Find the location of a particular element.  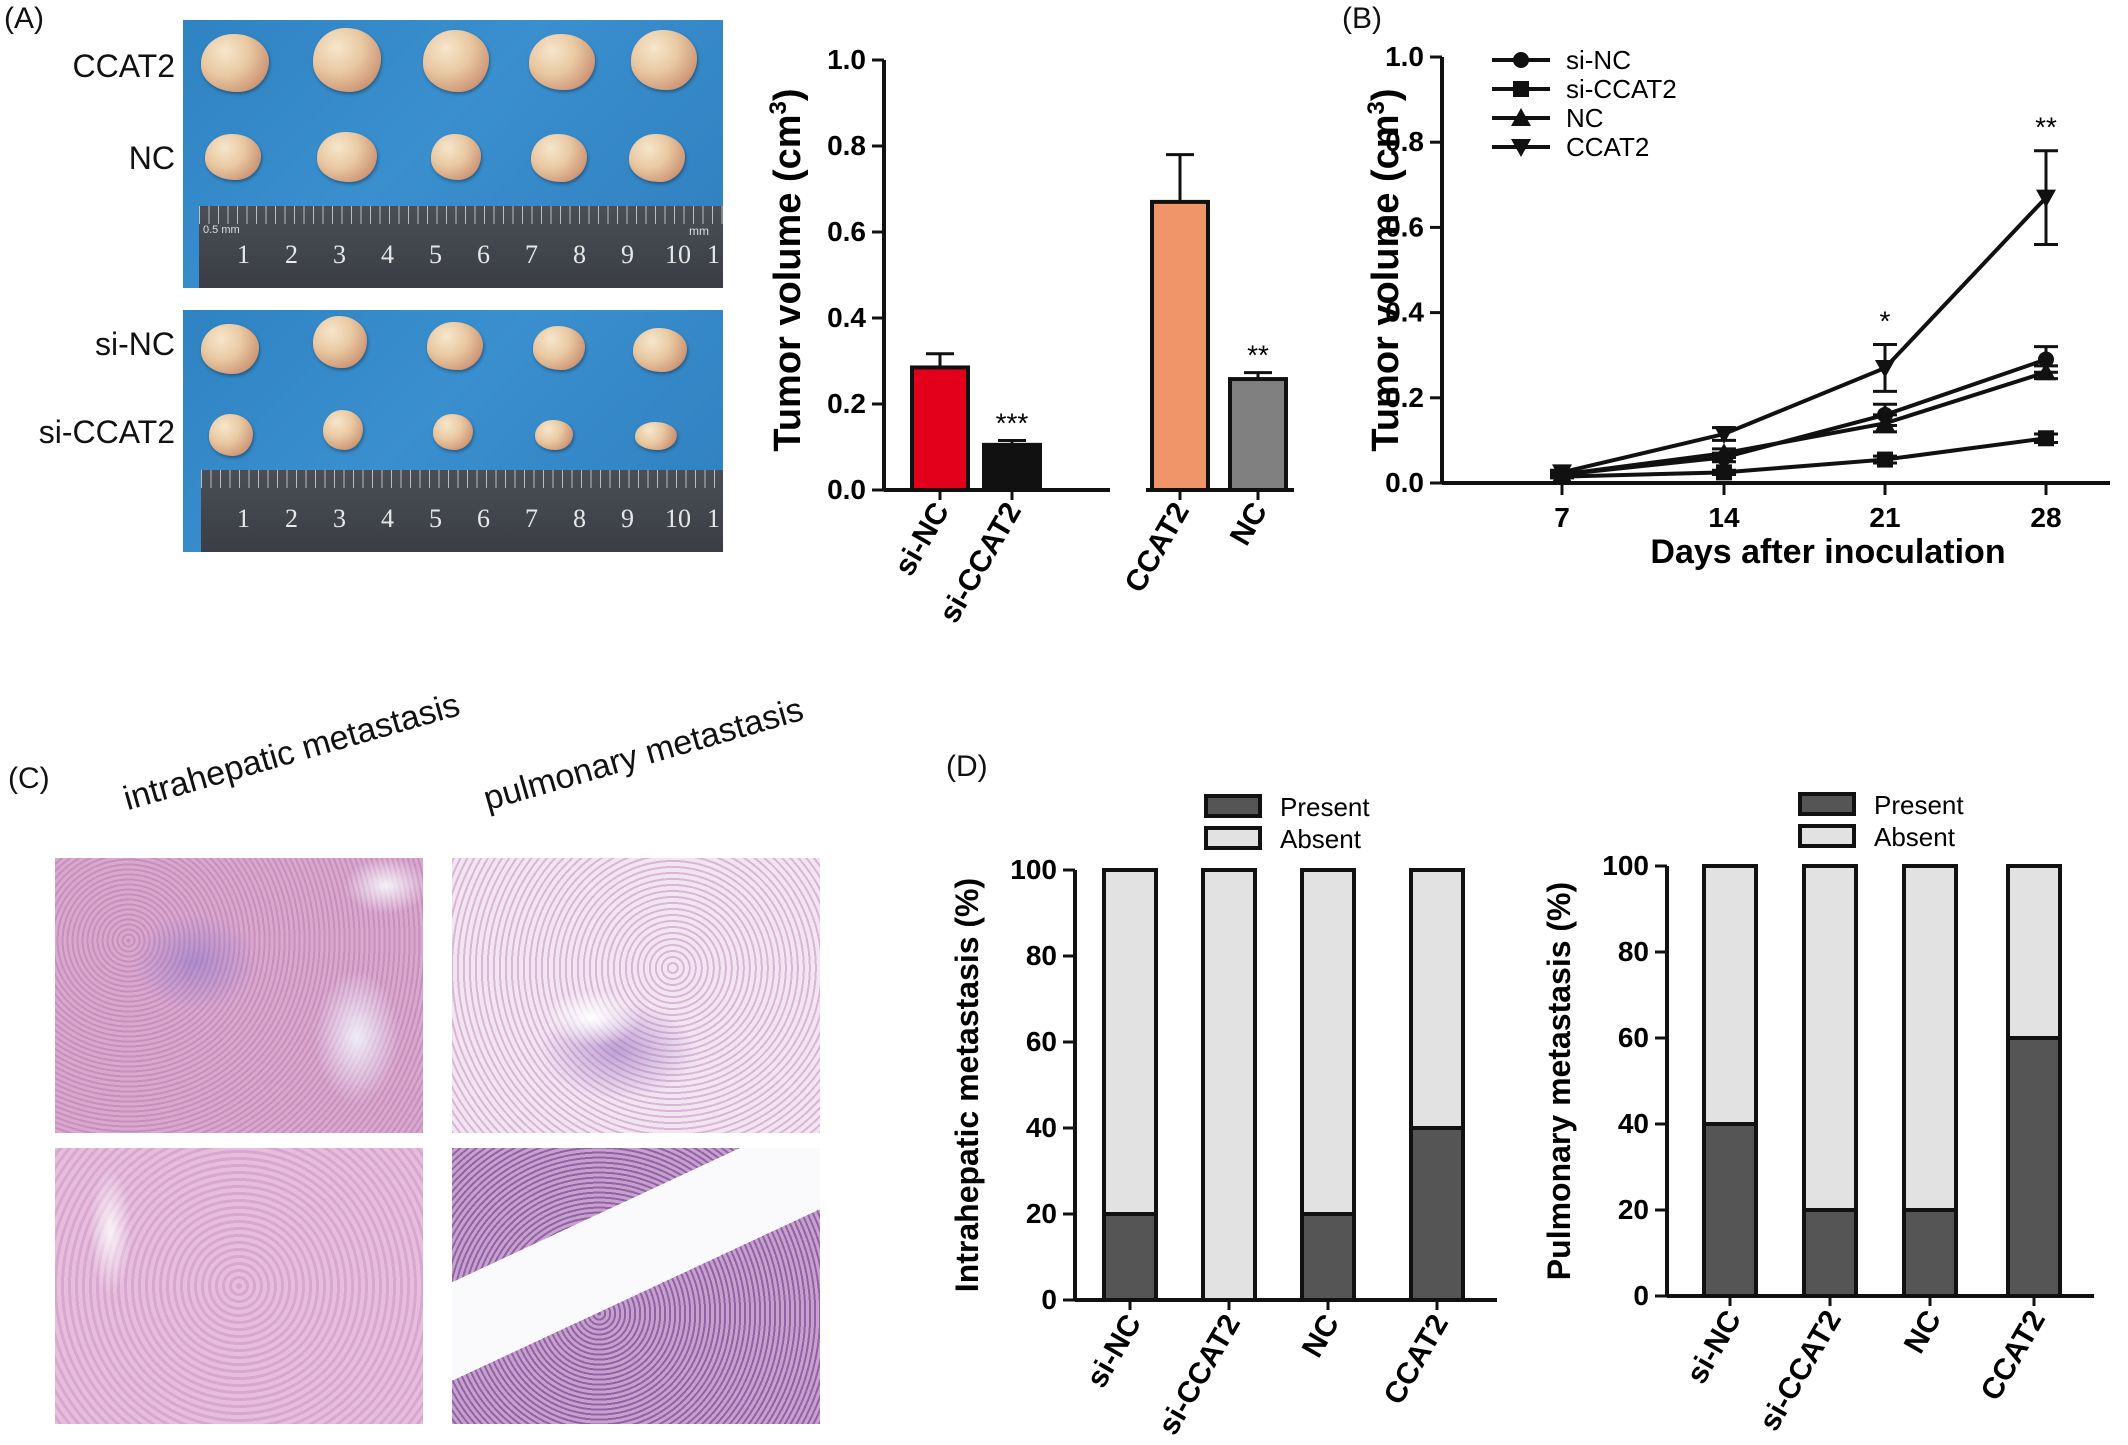

line-annotation: * is located at coordinates (1885, 321).